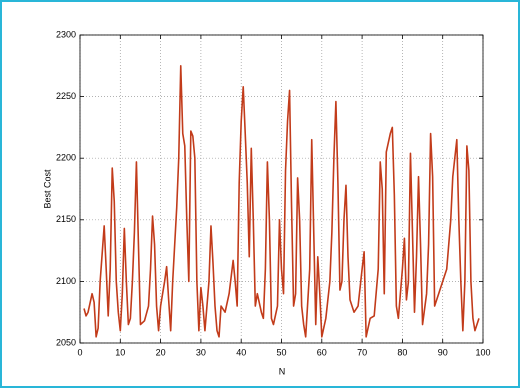  I want to click on y-axis-label: Best Cost, so click(47, 189).